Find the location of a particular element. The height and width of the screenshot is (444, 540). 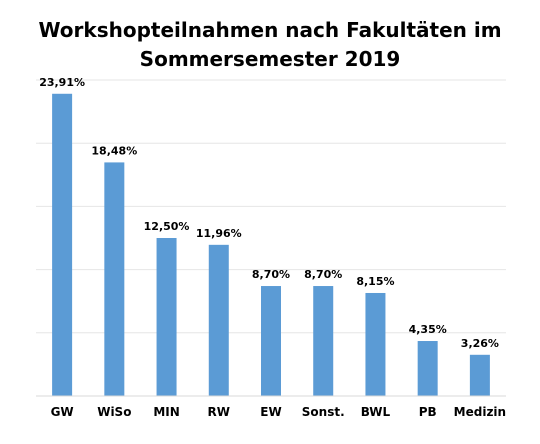

data-label: 23,91% is located at coordinates (62, 82).